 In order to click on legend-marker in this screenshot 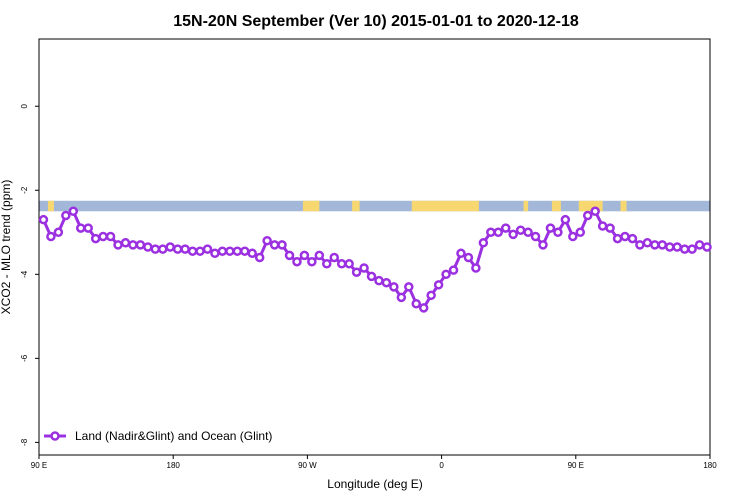, I will do `click(55, 436)`.